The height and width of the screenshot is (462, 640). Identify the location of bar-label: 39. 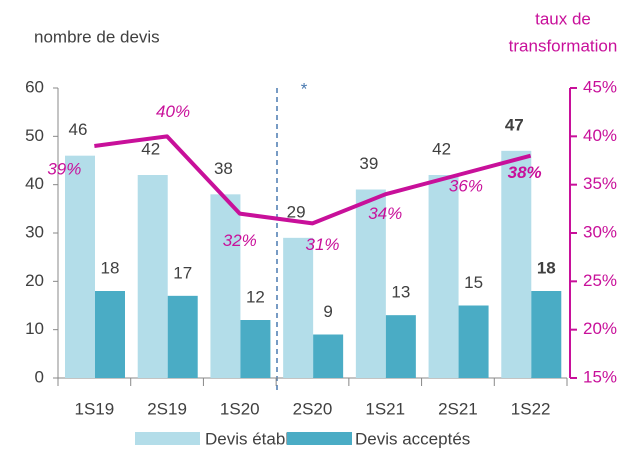
(368, 163).